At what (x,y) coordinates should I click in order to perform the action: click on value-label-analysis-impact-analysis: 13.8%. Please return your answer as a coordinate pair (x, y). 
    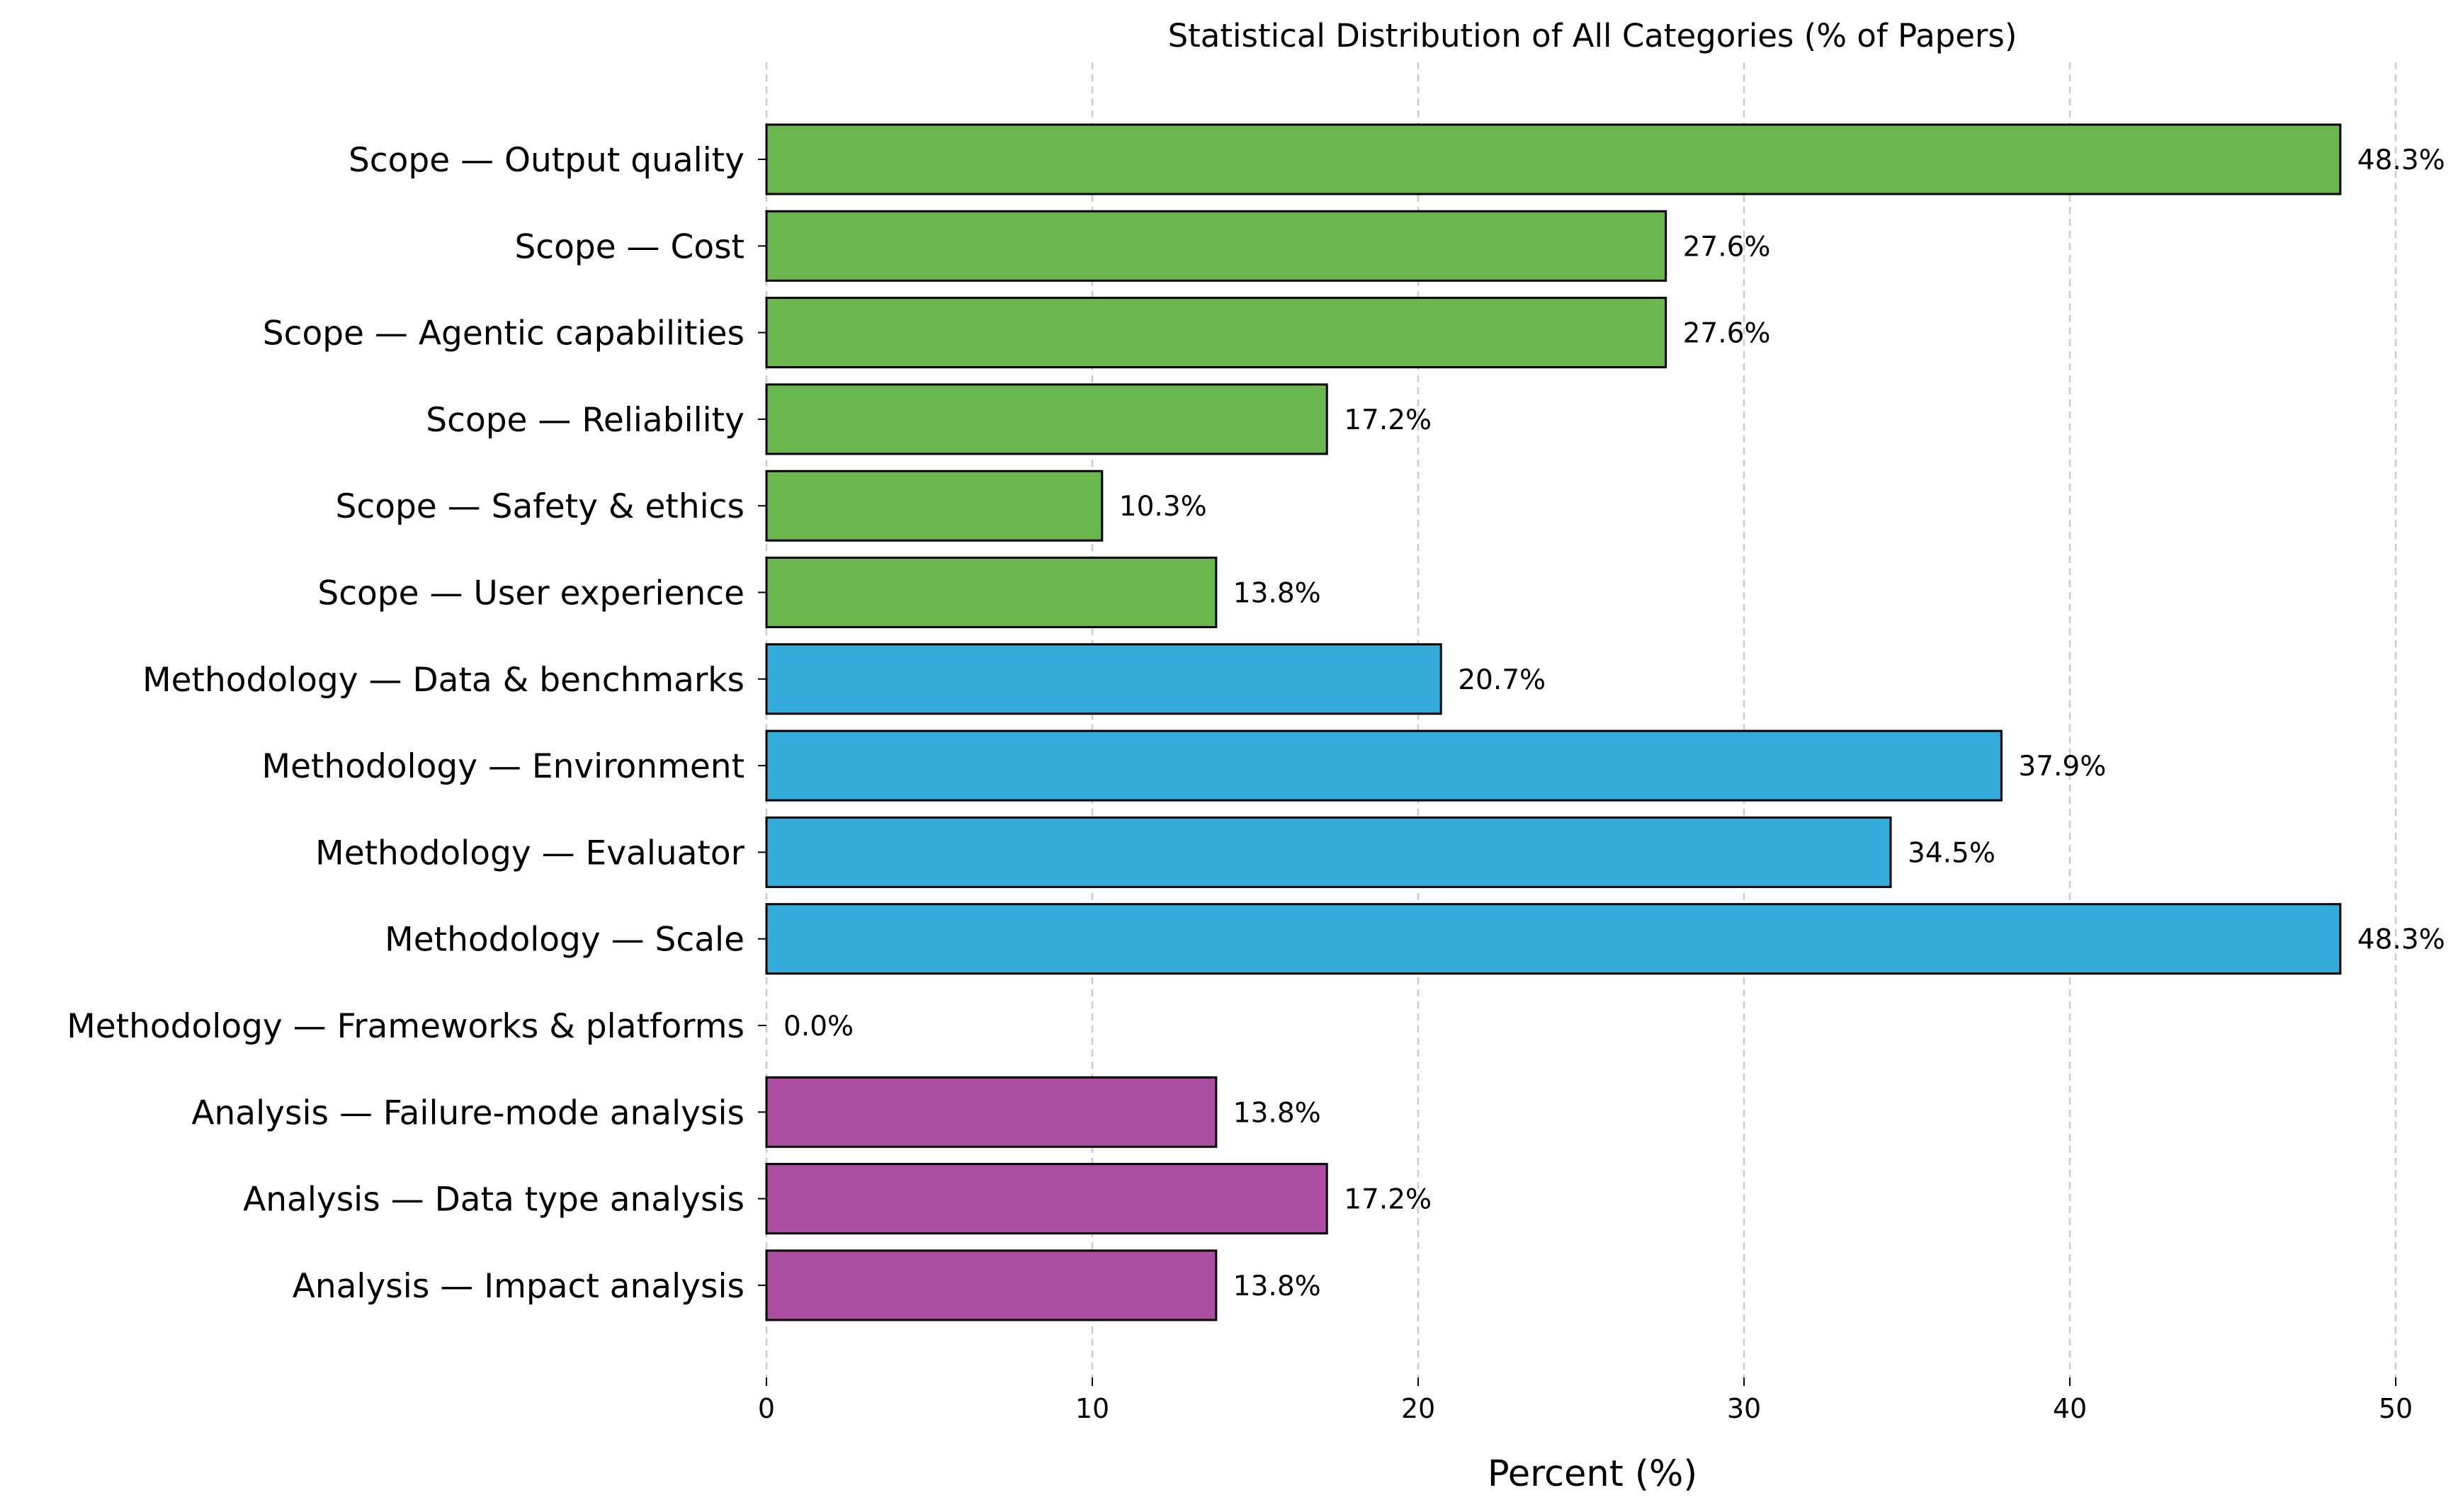
    Looking at the image, I should click on (1277, 1286).